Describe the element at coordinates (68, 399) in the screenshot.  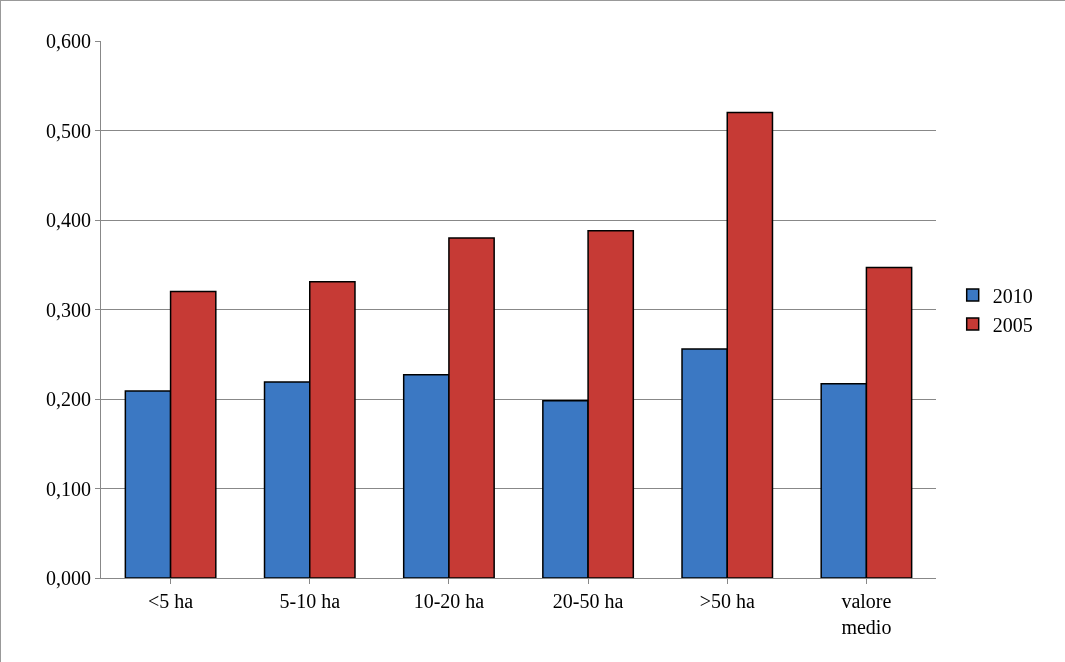
I see `y-tick-label: 0,200` at that location.